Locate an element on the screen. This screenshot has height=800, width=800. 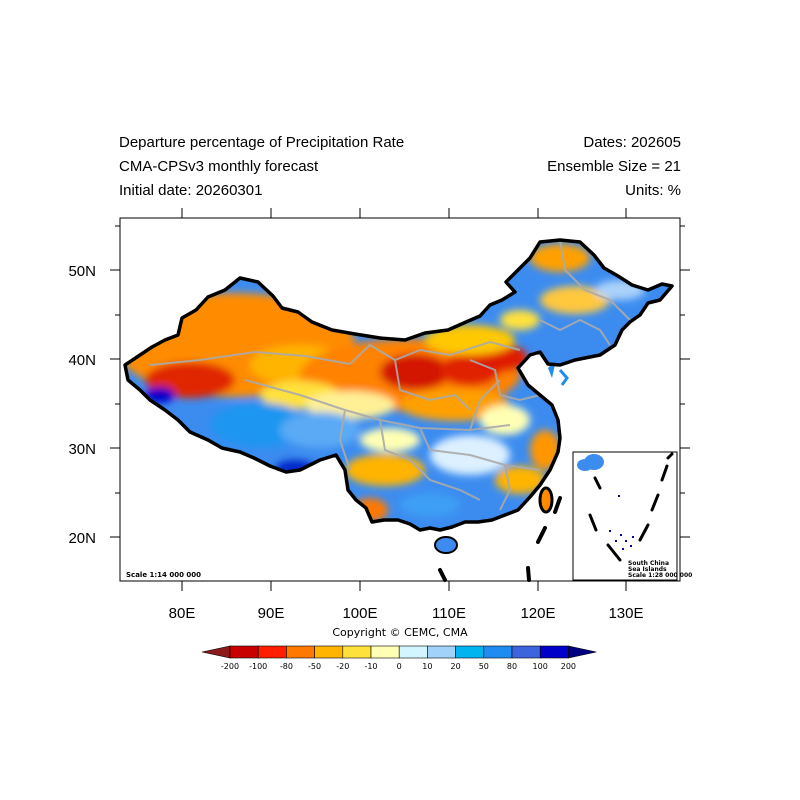
initial-date: Initial date: 20260301 is located at coordinates (191, 190).